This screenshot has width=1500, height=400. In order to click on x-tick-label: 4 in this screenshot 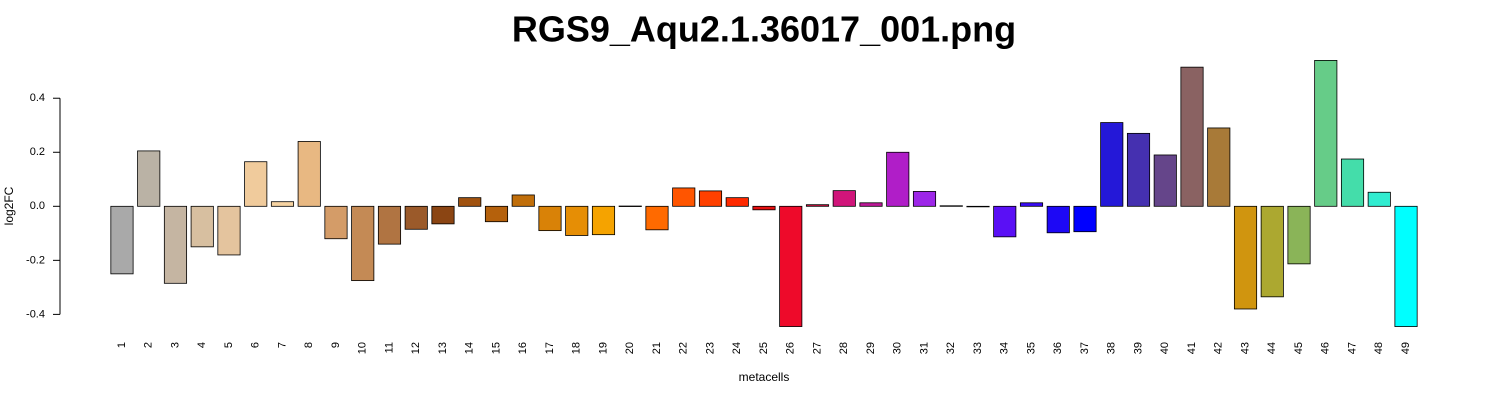, I will do `click(202, 345)`.